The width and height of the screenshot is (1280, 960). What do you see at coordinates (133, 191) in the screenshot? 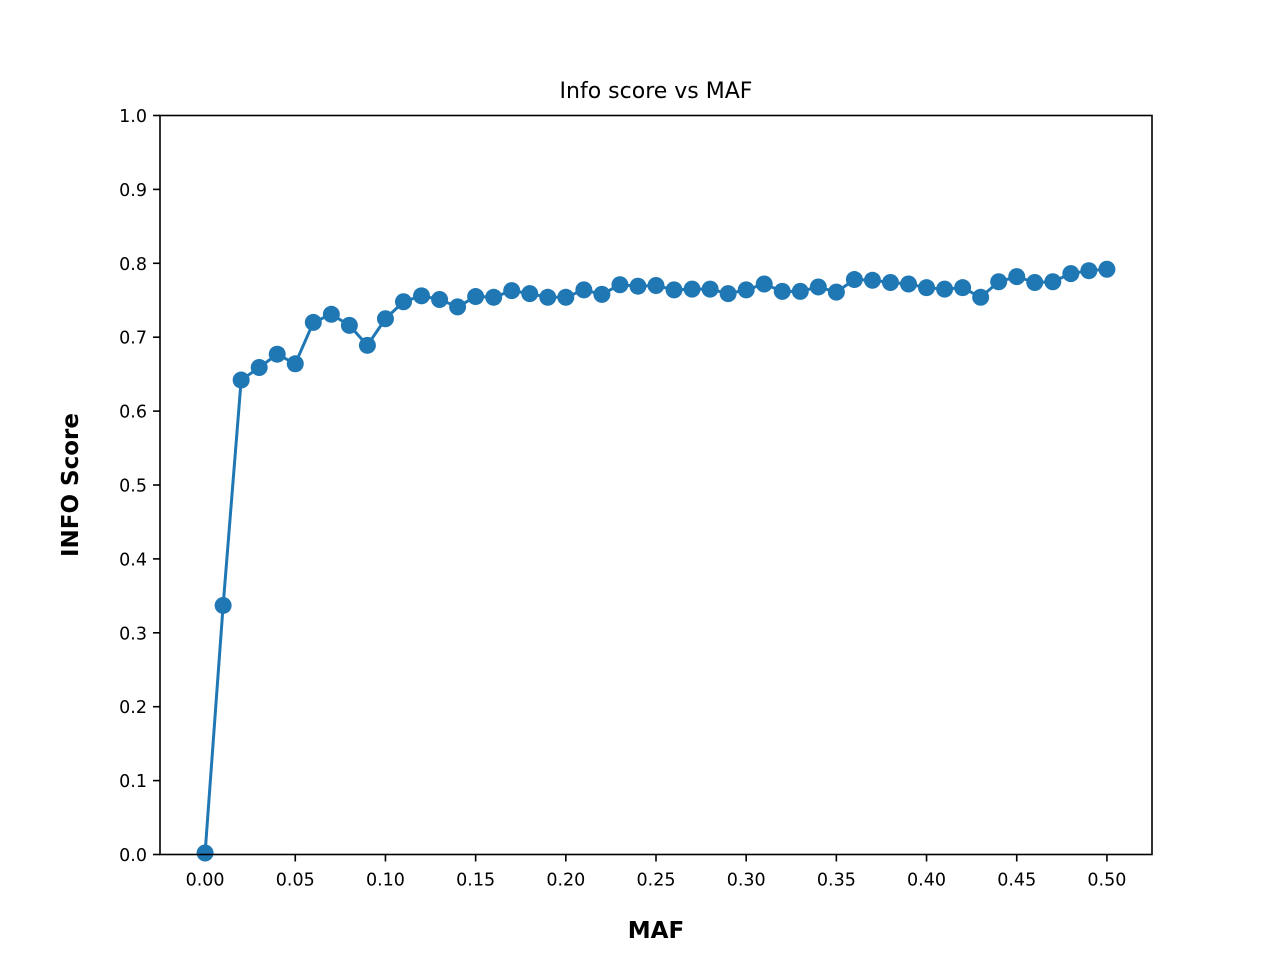
I see `y-tick-label: 0.9` at bounding box center [133, 191].